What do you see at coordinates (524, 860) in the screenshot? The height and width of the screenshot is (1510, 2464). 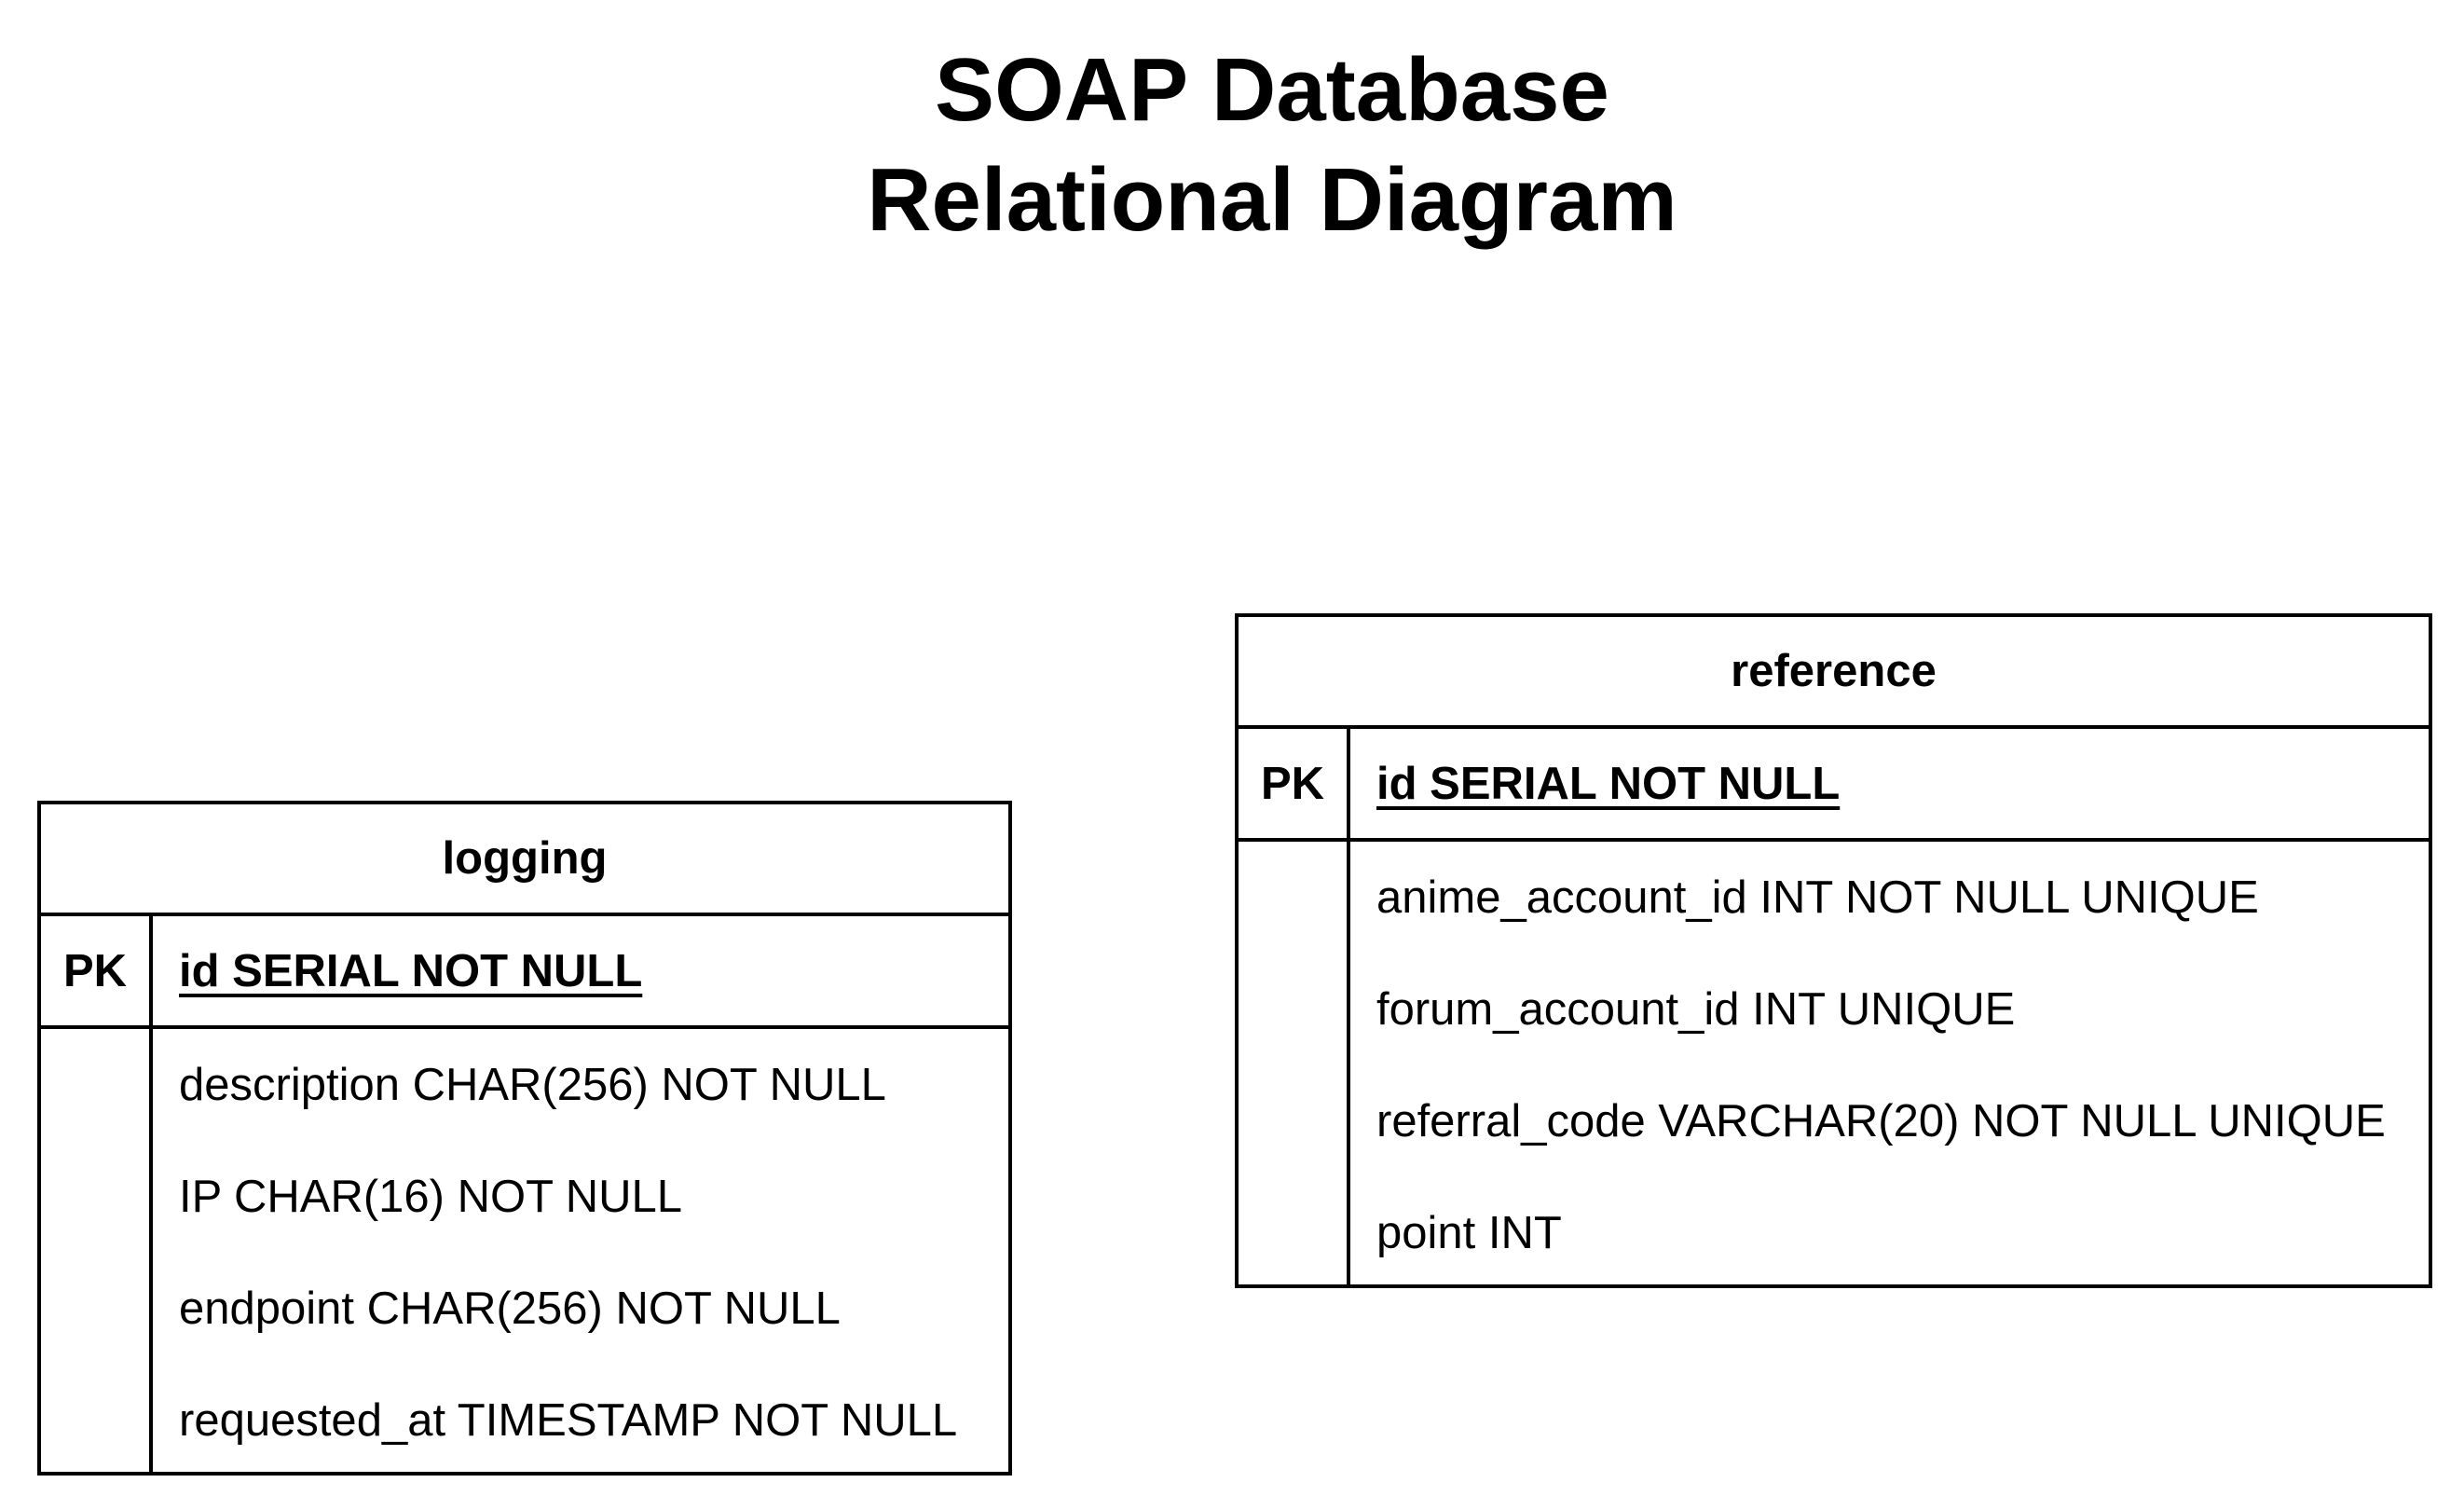 I see `entity-name: logging` at bounding box center [524, 860].